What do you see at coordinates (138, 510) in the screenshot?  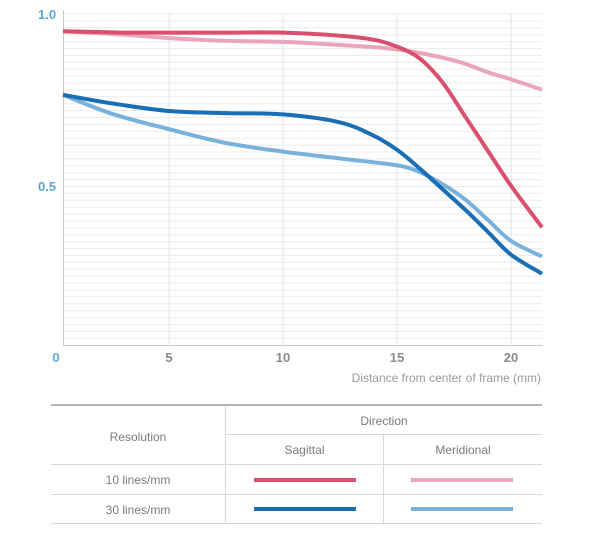 I see `row-label-30-lines: 30 lines/mm` at bounding box center [138, 510].